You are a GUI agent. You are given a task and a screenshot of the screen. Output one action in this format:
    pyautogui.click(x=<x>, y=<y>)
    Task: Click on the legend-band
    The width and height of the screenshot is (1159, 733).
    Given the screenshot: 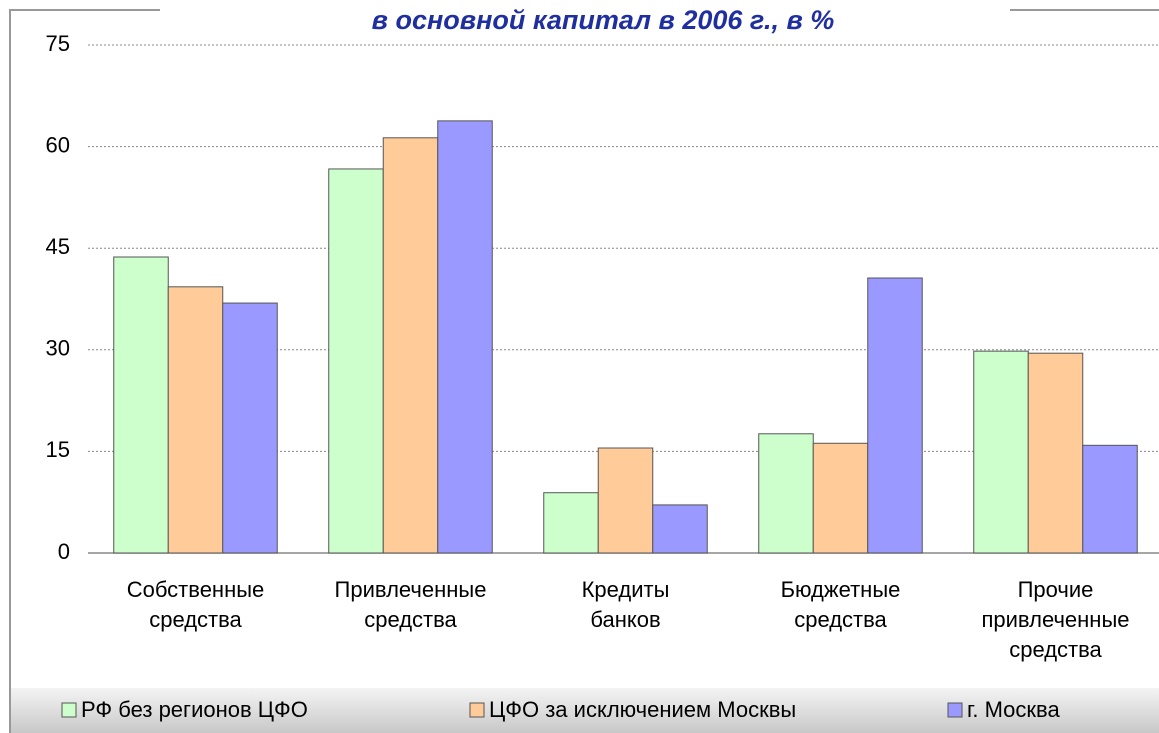 What is the action you would take?
    pyautogui.click(x=585, y=710)
    